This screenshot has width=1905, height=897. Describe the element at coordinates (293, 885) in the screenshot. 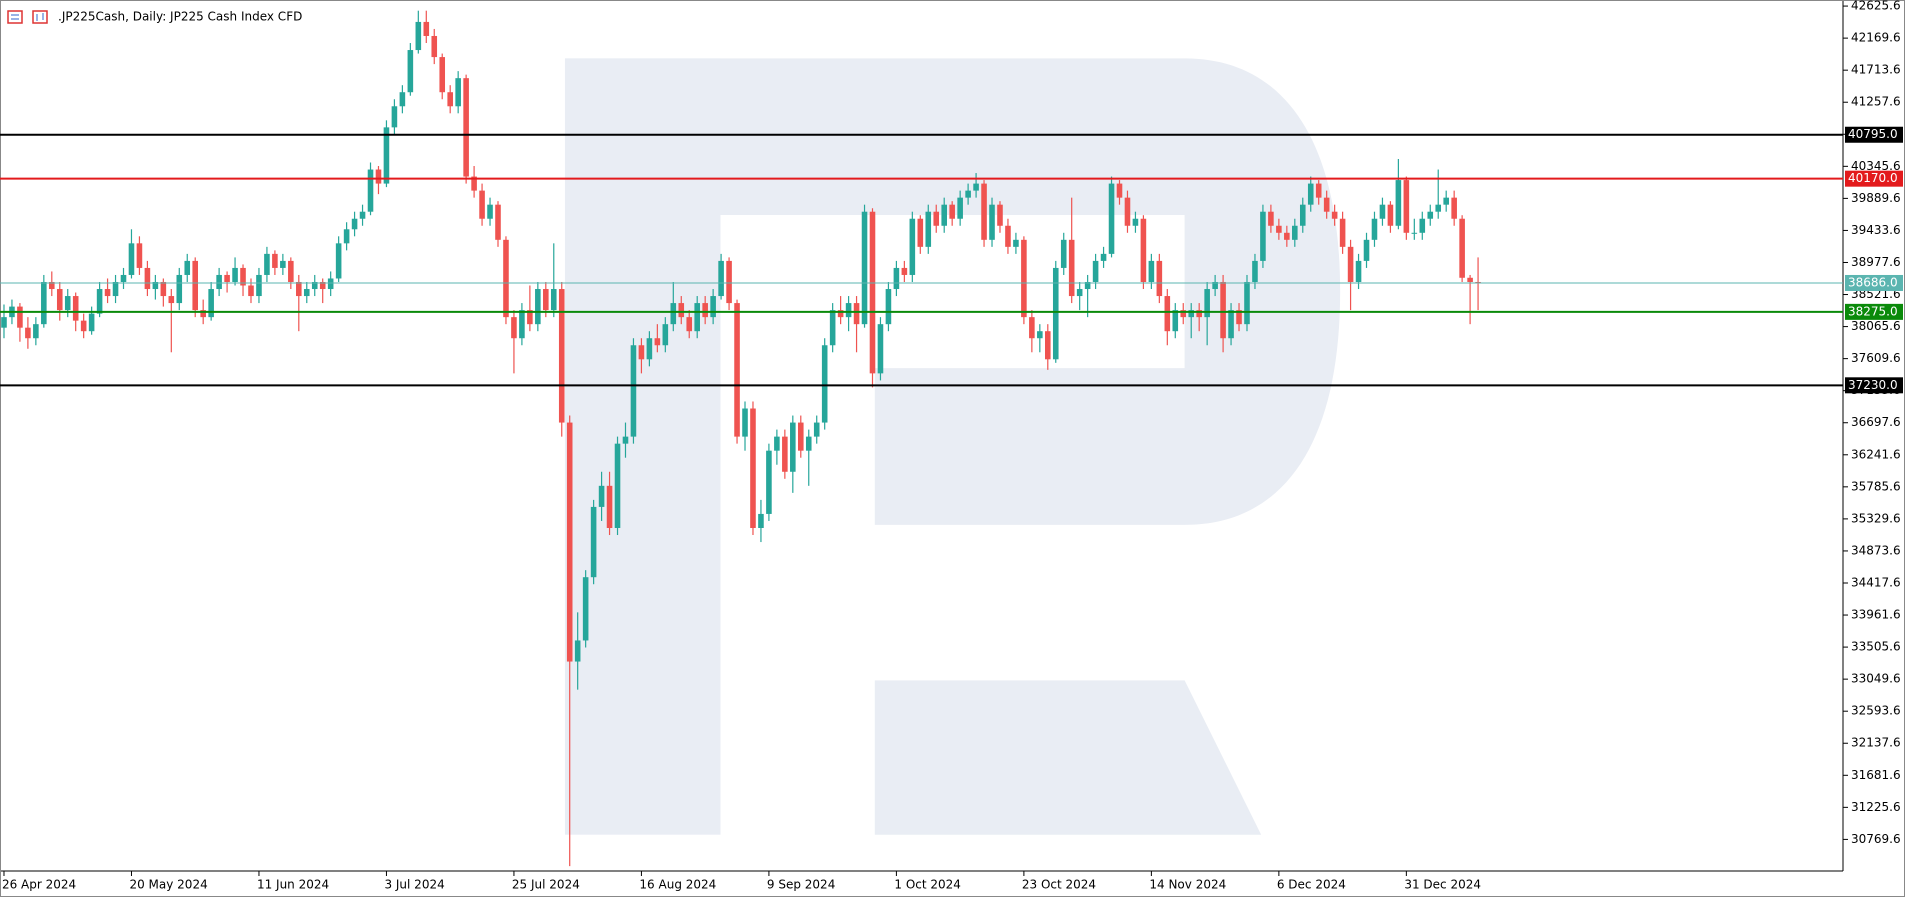

I see `x-tick-label: 11 Jun 2024` at that location.